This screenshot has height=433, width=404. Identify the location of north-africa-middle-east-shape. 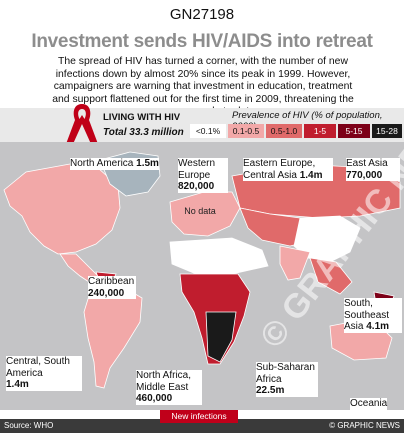
(219, 256).